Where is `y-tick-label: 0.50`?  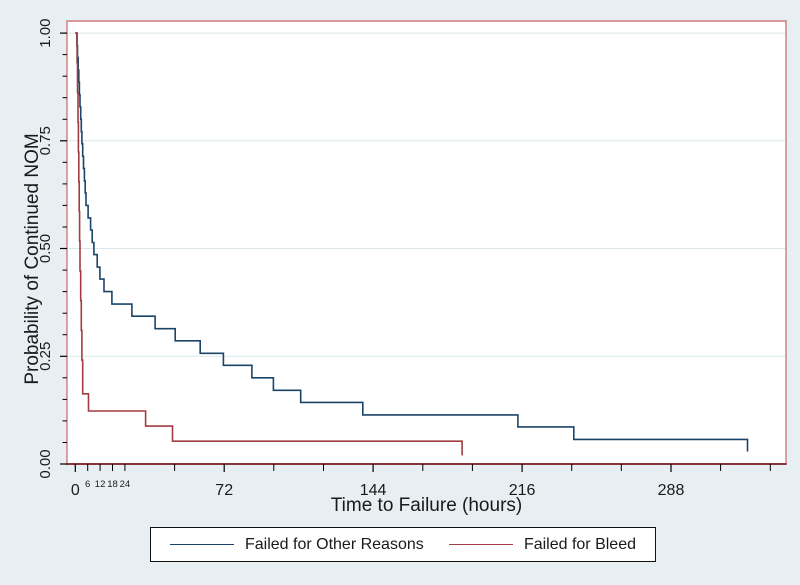
y-tick-label: 0.50 is located at coordinates (45, 248).